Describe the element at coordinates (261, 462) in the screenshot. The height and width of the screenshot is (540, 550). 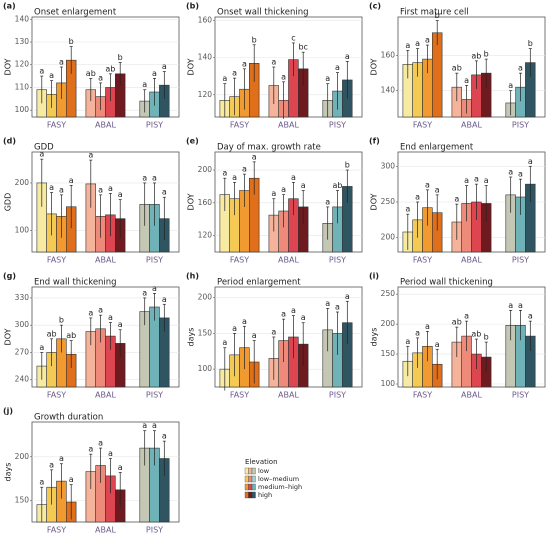
I see `legend-title: Elevation` at that location.